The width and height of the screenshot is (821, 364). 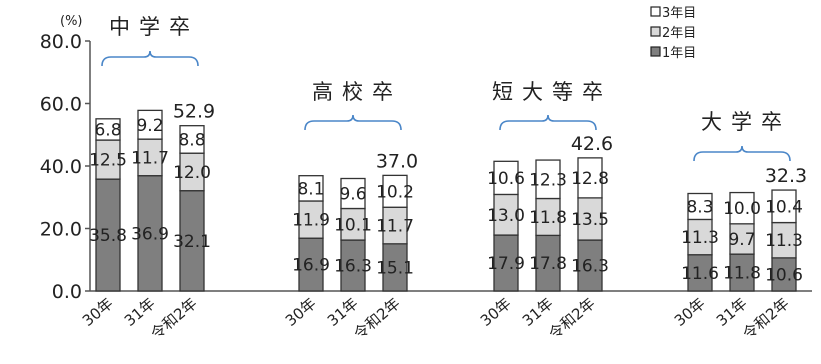 I want to click on legend: 3年目 2年目 1年目, so click(x=673, y=33).